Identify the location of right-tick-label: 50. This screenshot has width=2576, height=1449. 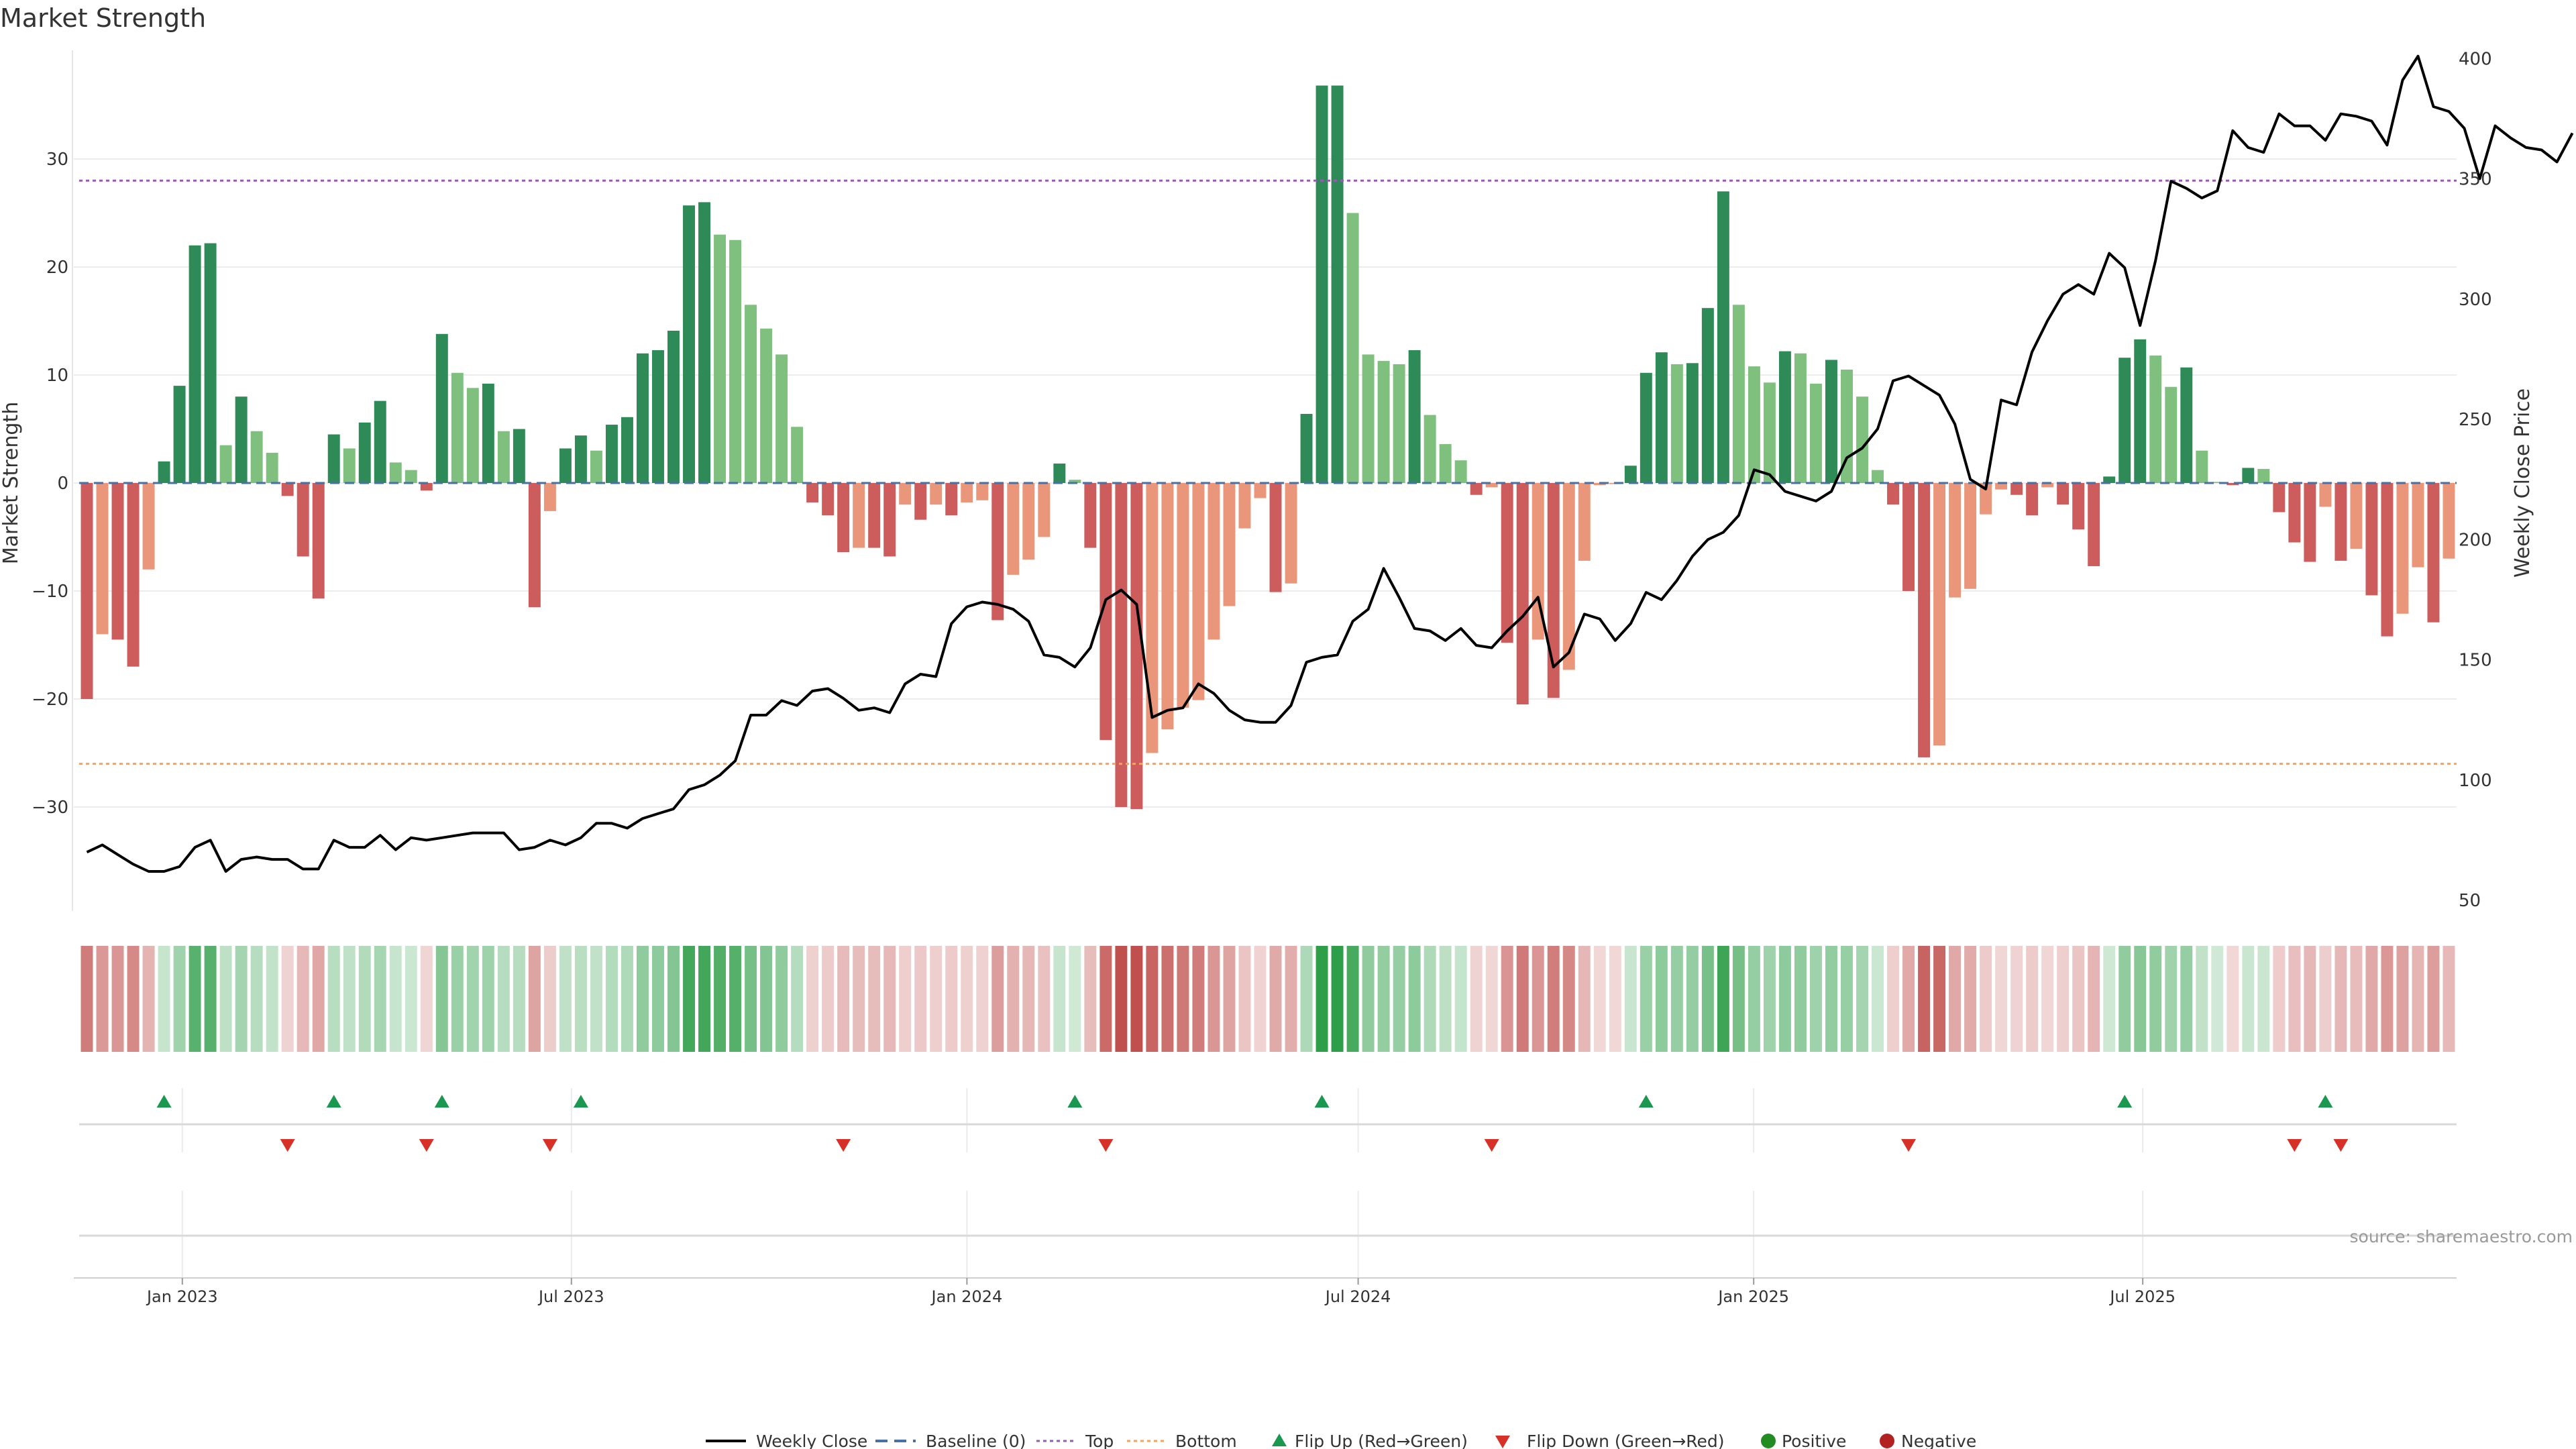
(2470, 901).